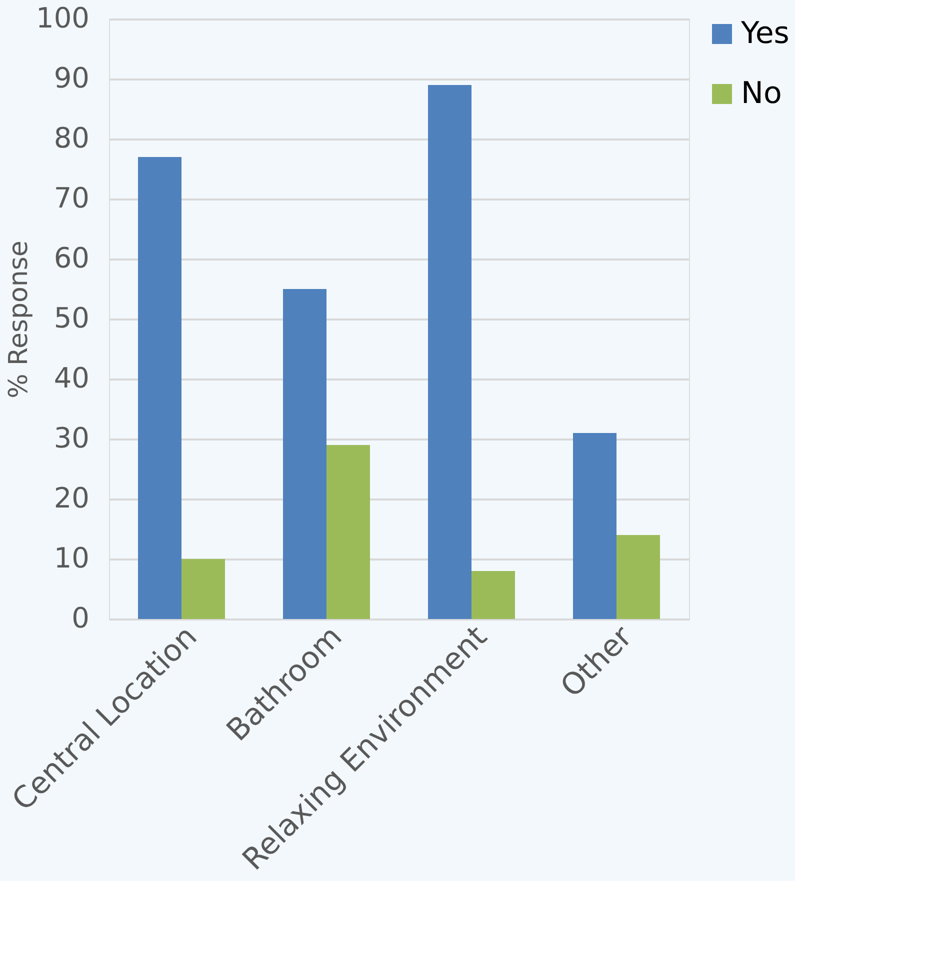 The height and width of the screenshot is (980, 942). Describe the element at coordinates (72, 78) in the screenshot. I see `y-tick-label: 90` at that location.